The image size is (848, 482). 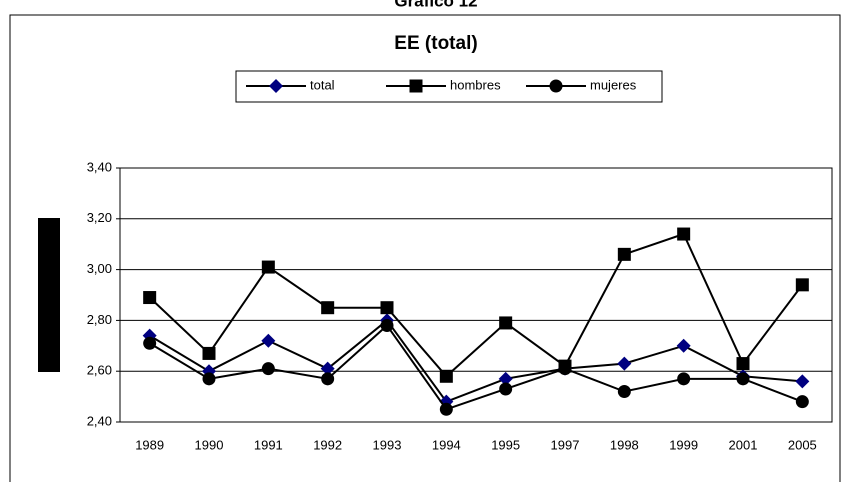 What do you see at coordinates (99, 370) in the screenshot?
I see `y-tick-label: 2,60` at bounding box center [99, 370].